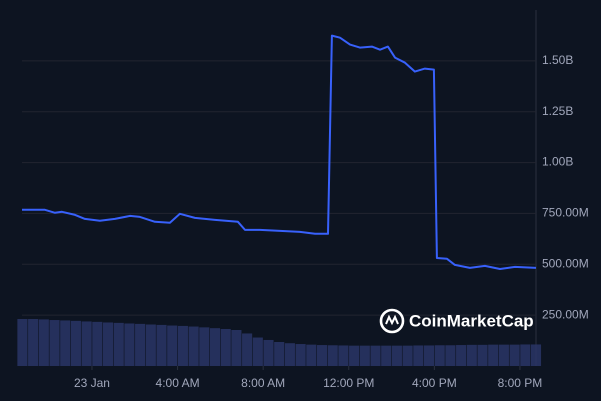  What do you see at coordinates (557, 60) in the screenshot?
I see `y-tick-label: 1.50B` at bounding box center [557, 60].